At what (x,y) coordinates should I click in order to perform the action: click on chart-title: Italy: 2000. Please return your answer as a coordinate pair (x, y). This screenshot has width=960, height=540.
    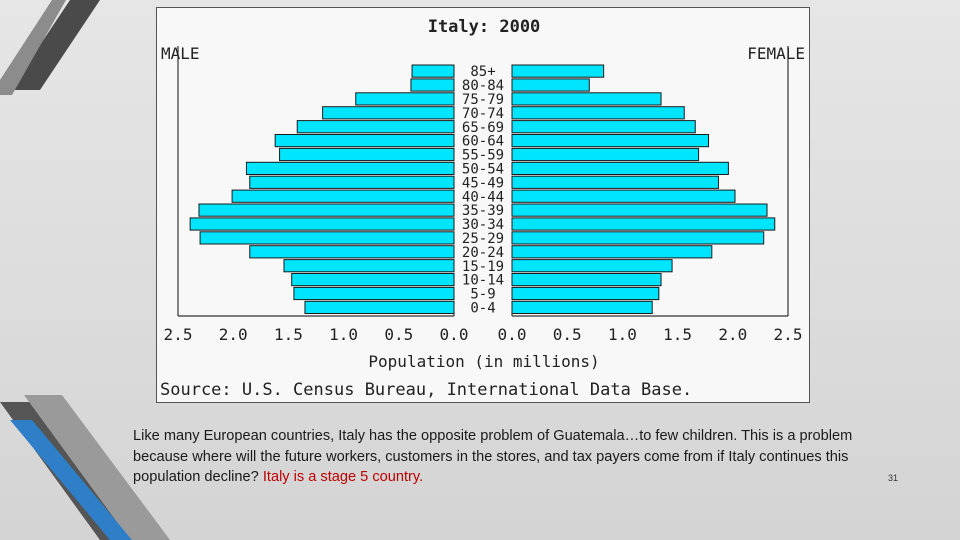
    Looking at the image, I should click on (484, 27).